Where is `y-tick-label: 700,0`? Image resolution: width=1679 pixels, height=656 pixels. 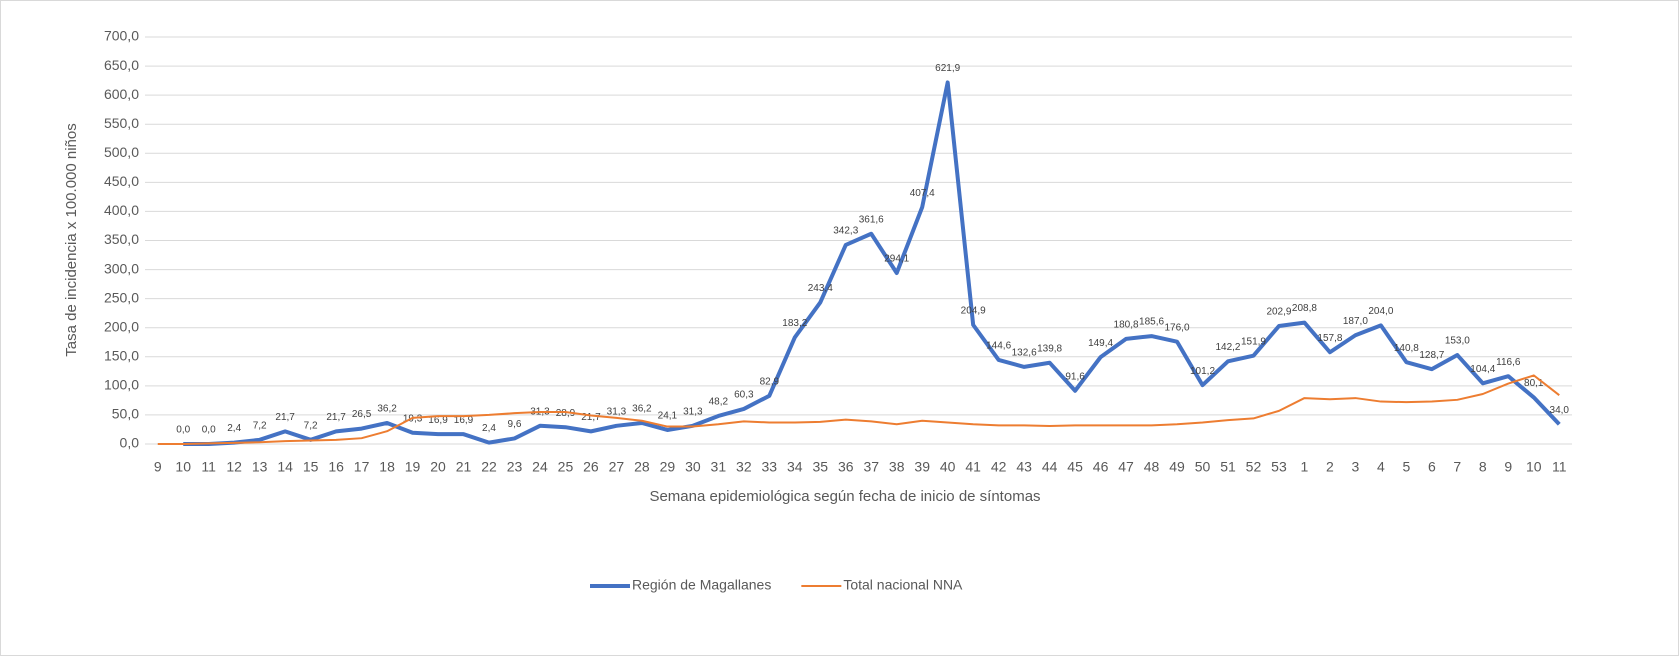 y-tick-label: 700,0 is located at coordinates (121, 36).